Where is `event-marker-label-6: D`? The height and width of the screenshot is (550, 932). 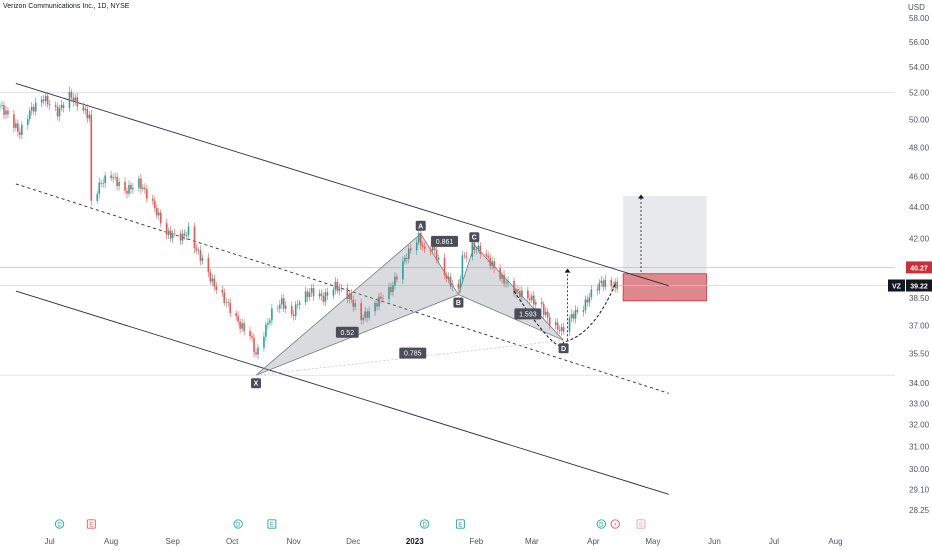 event-marker-label-6: D is located at coordinates (601, 526).